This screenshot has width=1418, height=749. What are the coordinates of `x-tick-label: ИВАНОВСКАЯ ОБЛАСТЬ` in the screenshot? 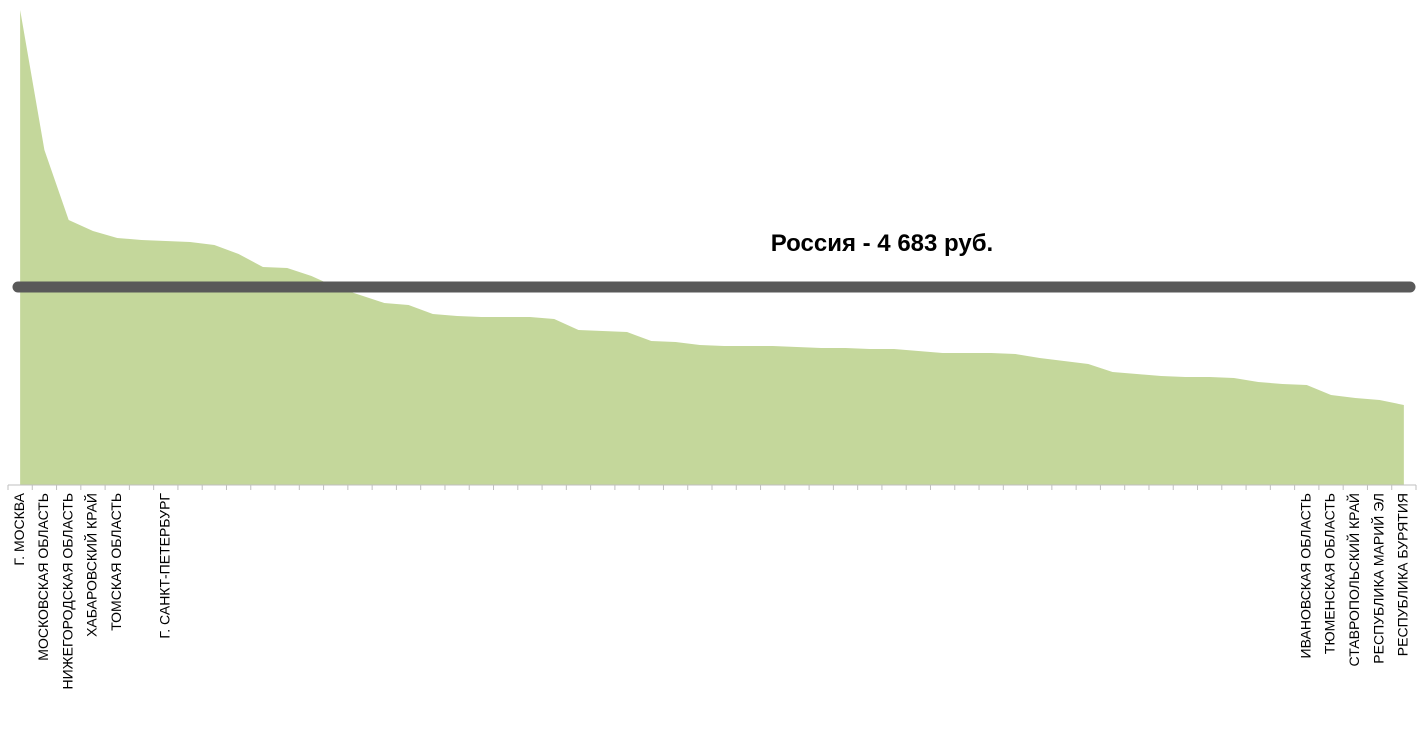 It's located at (1305, 575).